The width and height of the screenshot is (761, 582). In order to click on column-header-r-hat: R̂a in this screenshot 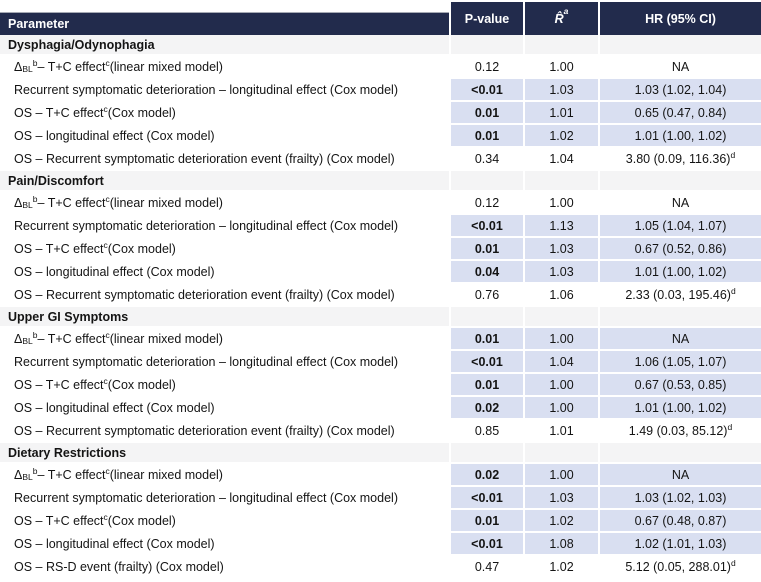, I will do `click(560, 18)`.